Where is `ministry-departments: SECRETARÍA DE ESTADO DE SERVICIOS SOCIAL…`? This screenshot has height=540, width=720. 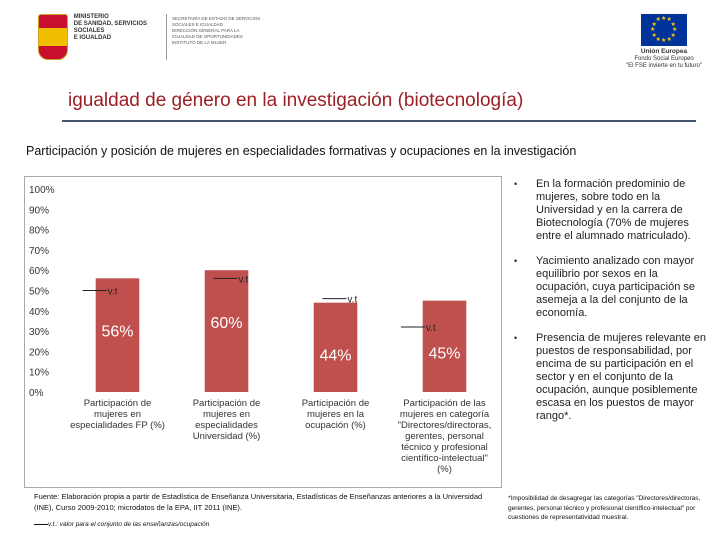 ministry-departments: SECRETARÍA DE ESTADO DE SERVICIOS SOCIAL… is located at coordinates (216, 30).